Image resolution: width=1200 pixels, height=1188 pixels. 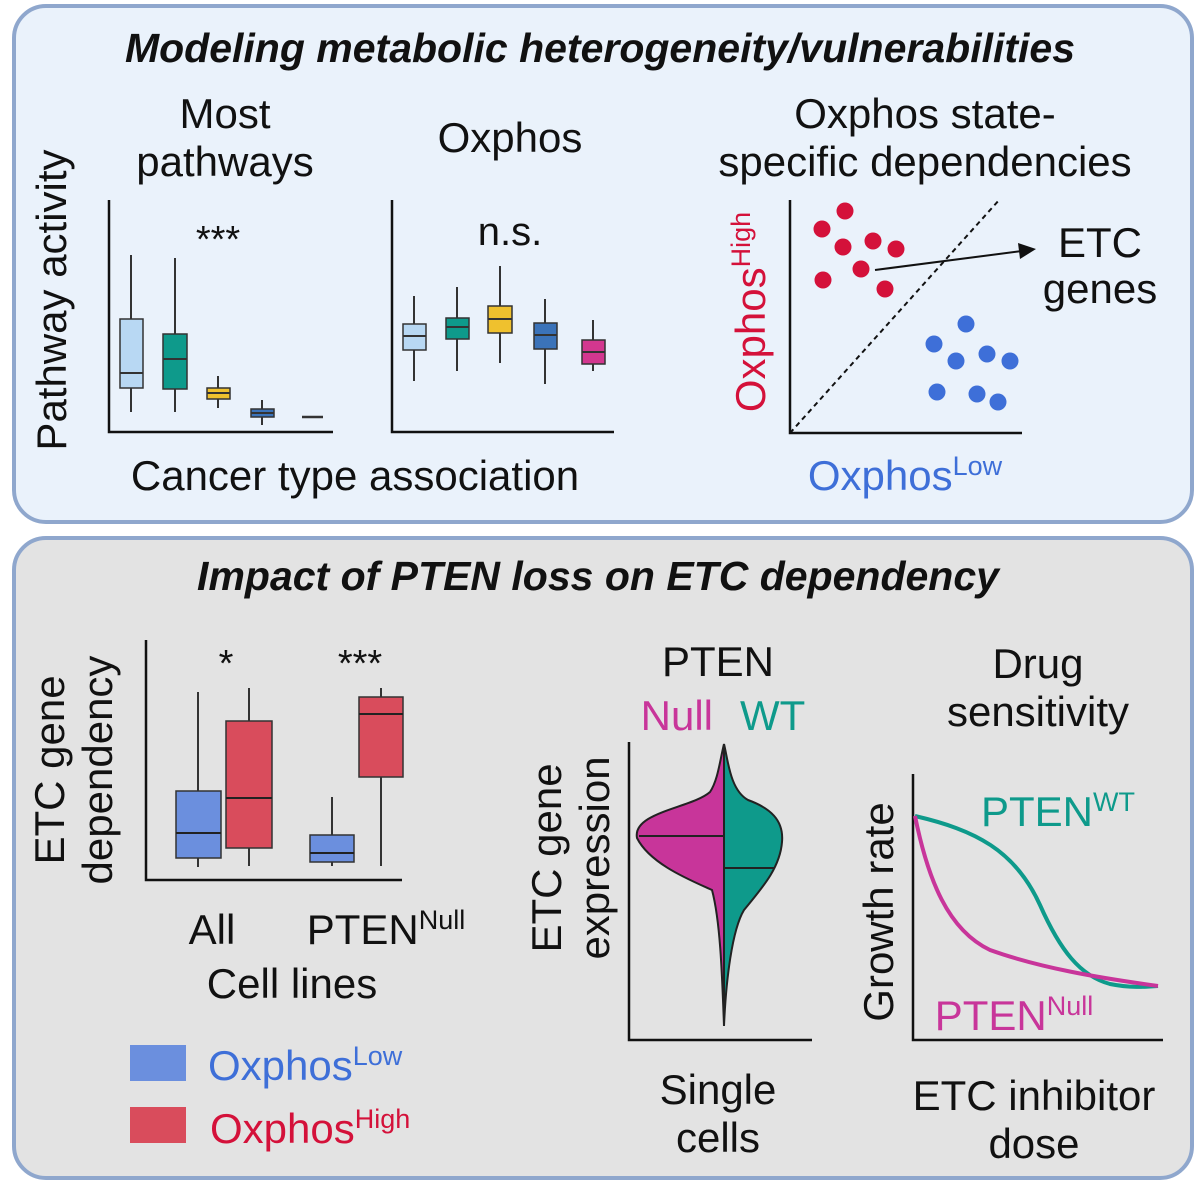 I want to click on curve-pten-wt, so click(x=1036, y=901).